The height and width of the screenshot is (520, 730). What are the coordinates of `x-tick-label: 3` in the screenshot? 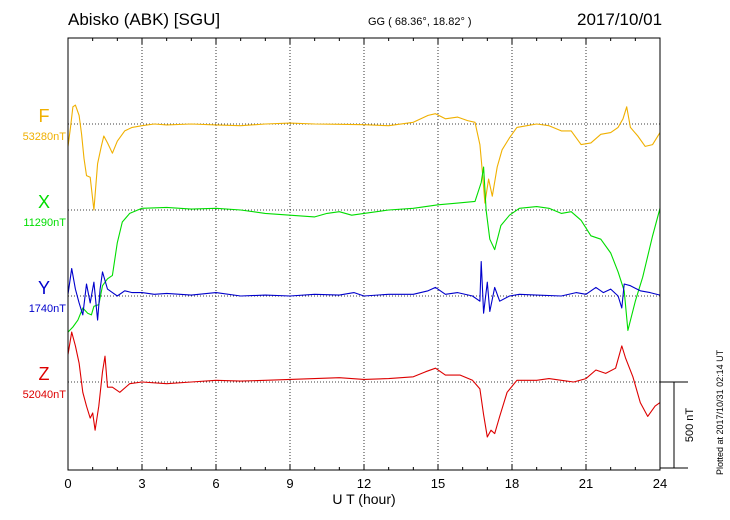 It's located at (141, 483).